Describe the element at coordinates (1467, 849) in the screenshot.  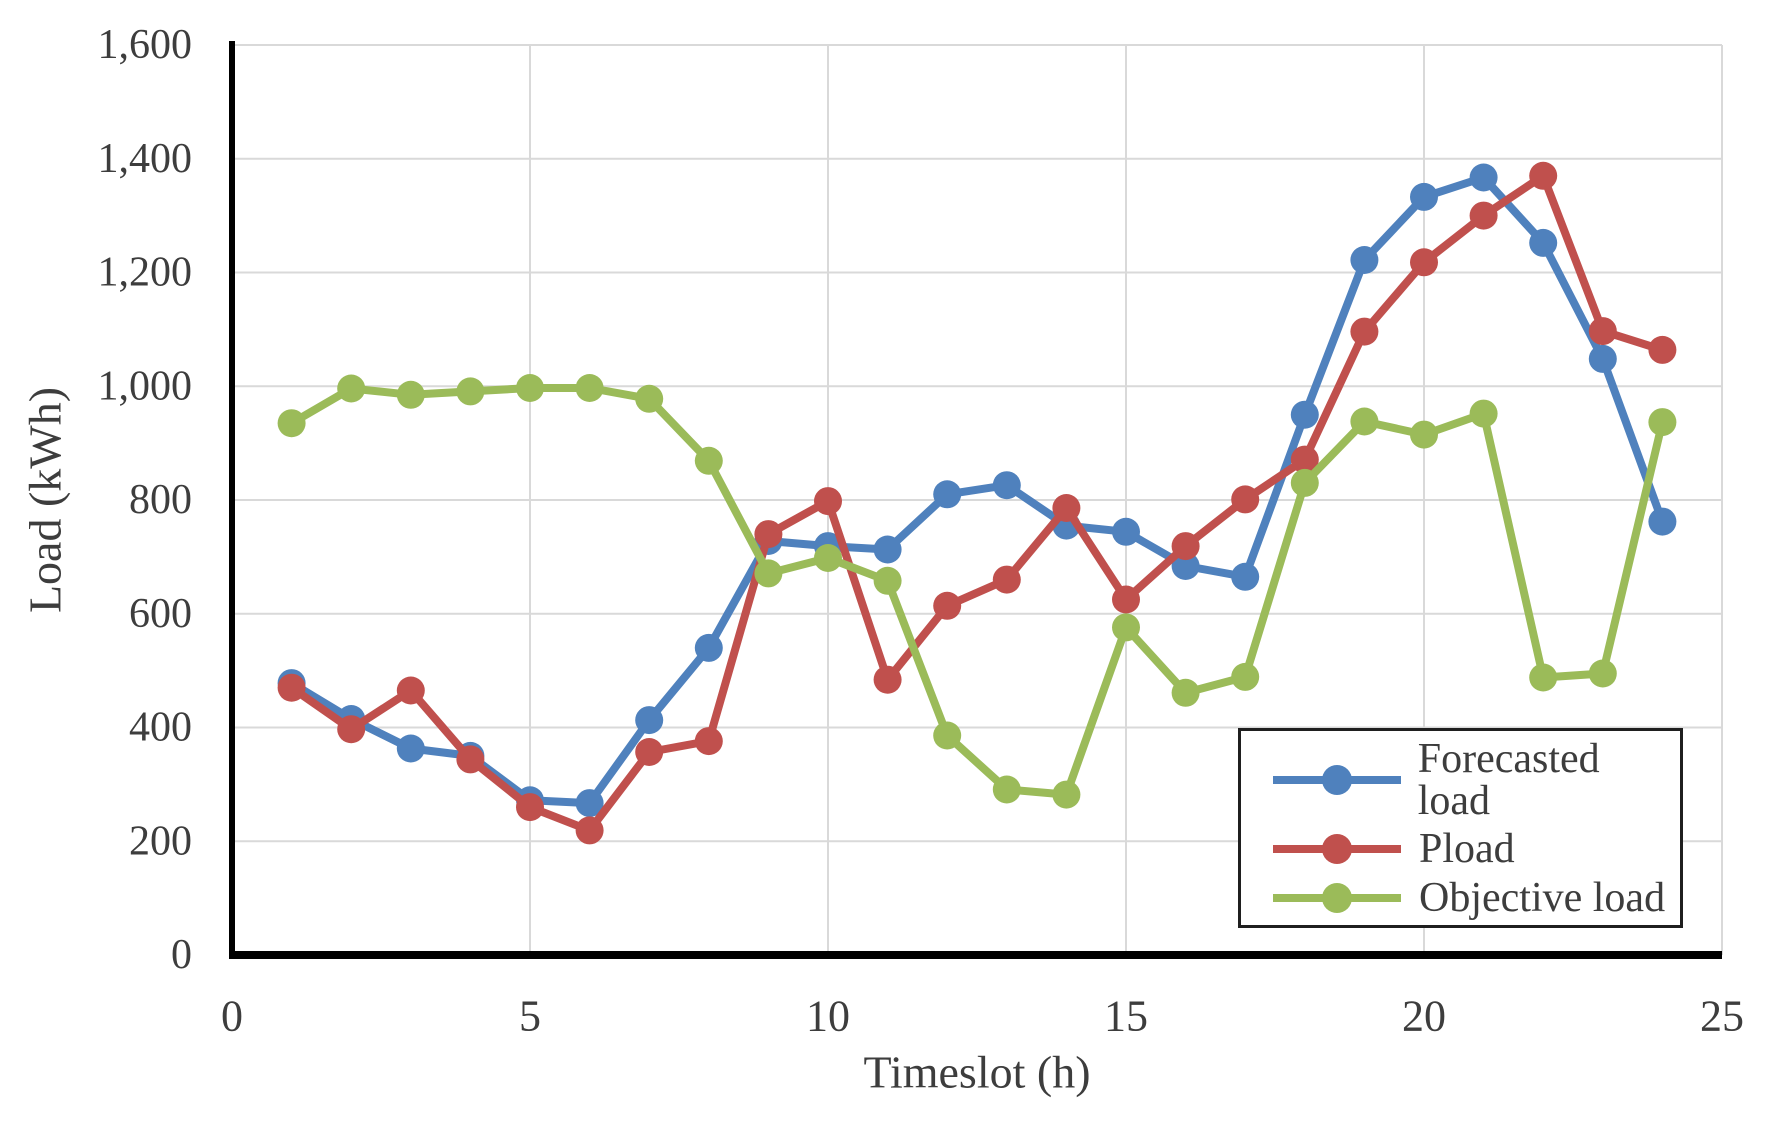
I see `legend-label: Pload` at that location.